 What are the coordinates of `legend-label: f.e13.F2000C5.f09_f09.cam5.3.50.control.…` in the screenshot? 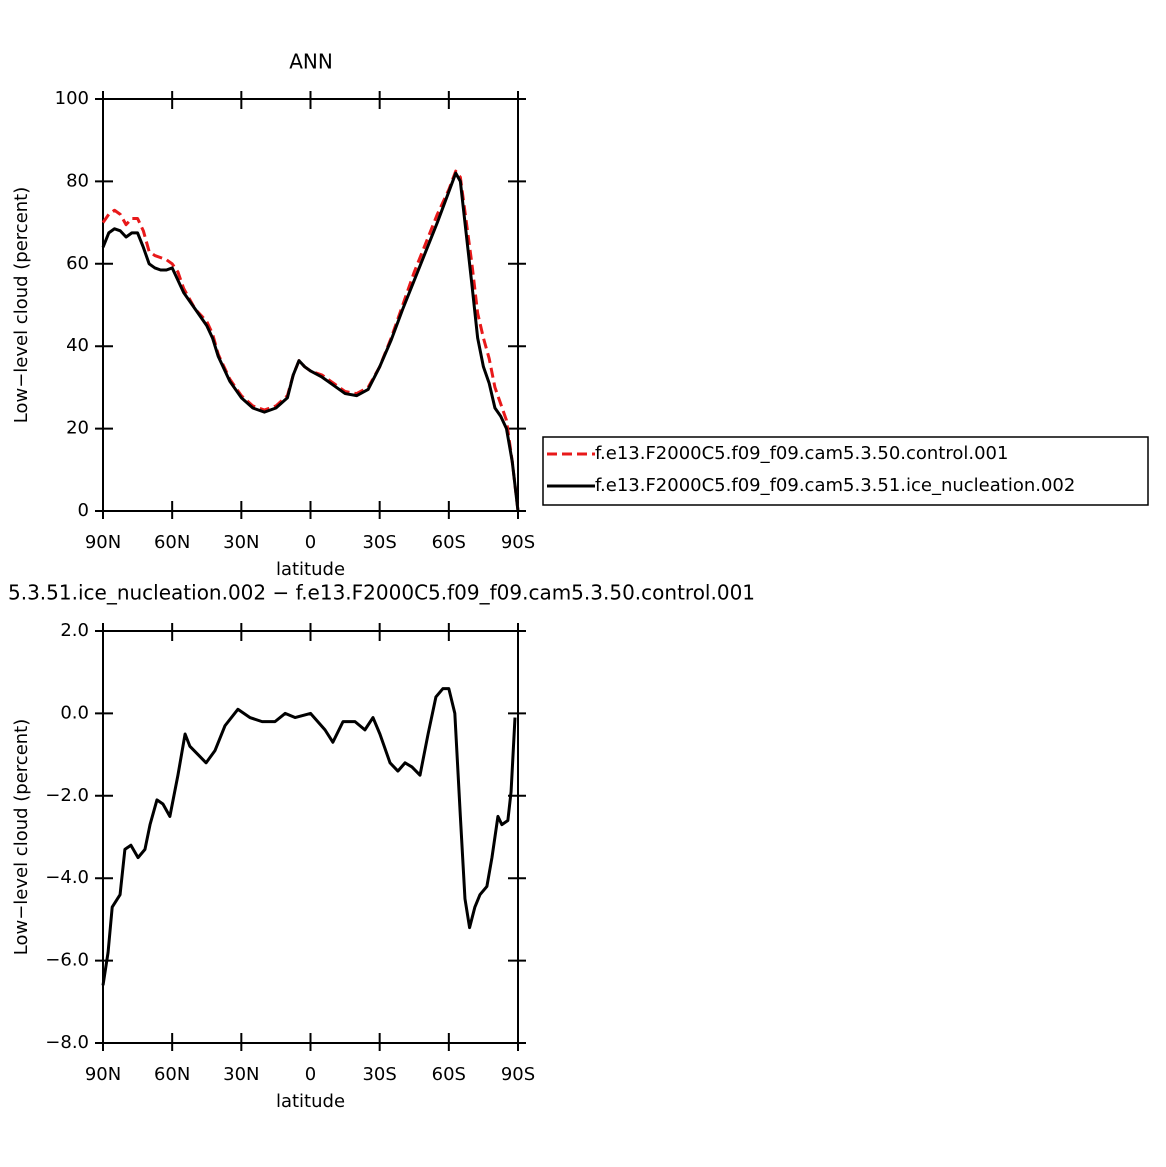 It's located at (801, 453).